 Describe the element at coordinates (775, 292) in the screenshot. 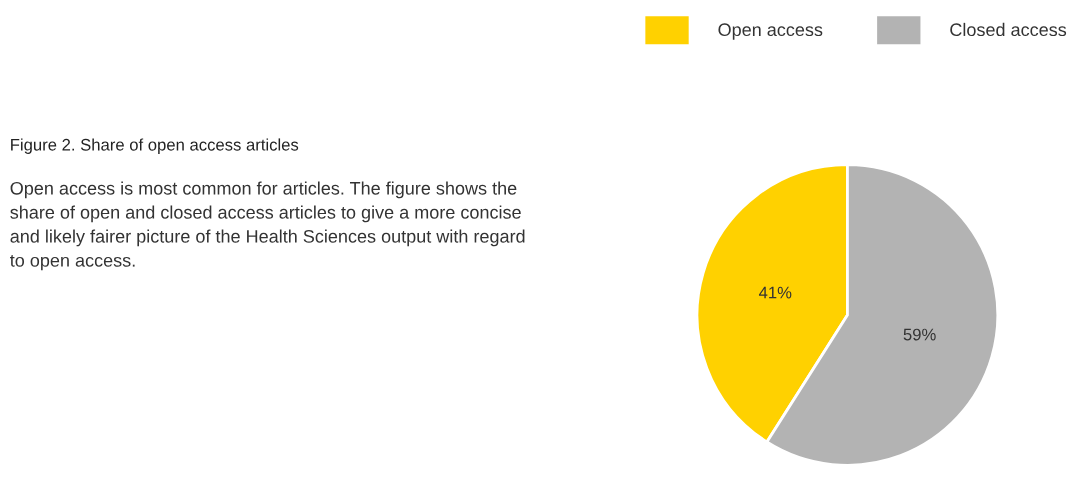

I see `data-label: 41%` at that location.